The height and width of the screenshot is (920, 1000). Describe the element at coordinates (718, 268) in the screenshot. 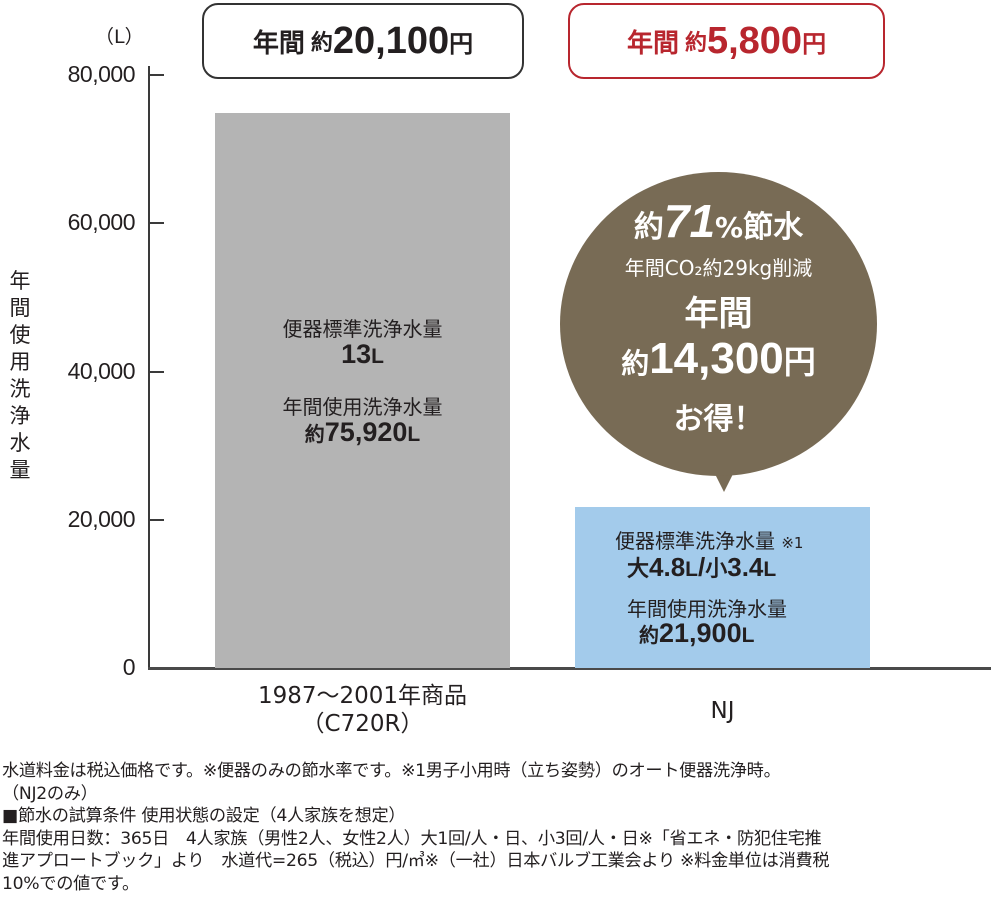

I see `co2-reduction: 年間CO₂約29kg削減` at that location.